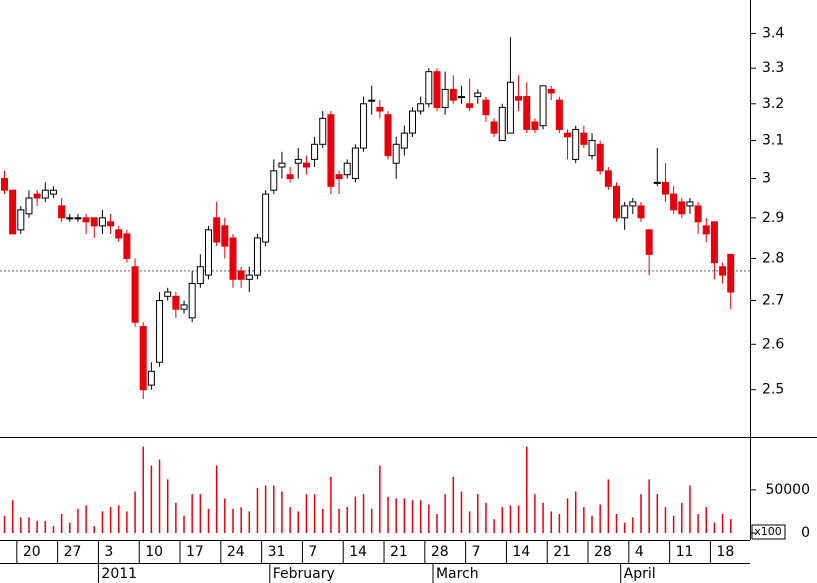  I want to click on unit-box, so click(768, 532).